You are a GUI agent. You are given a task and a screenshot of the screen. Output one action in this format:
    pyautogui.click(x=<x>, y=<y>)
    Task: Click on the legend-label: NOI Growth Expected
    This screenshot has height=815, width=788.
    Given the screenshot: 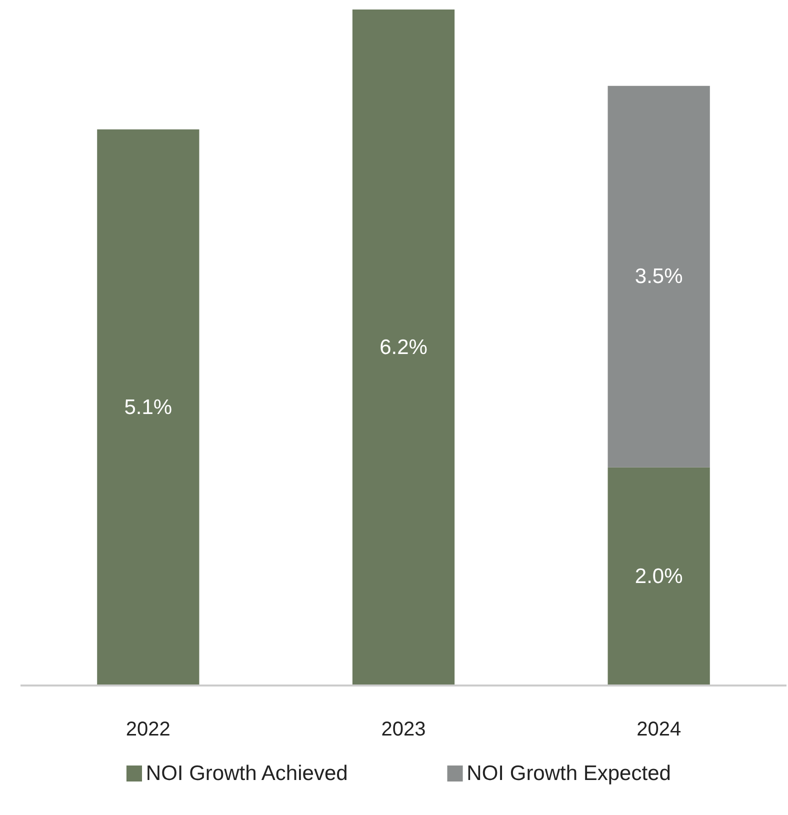 What is the action you would take?
    pyautogui.click(x=568, y=773)
    